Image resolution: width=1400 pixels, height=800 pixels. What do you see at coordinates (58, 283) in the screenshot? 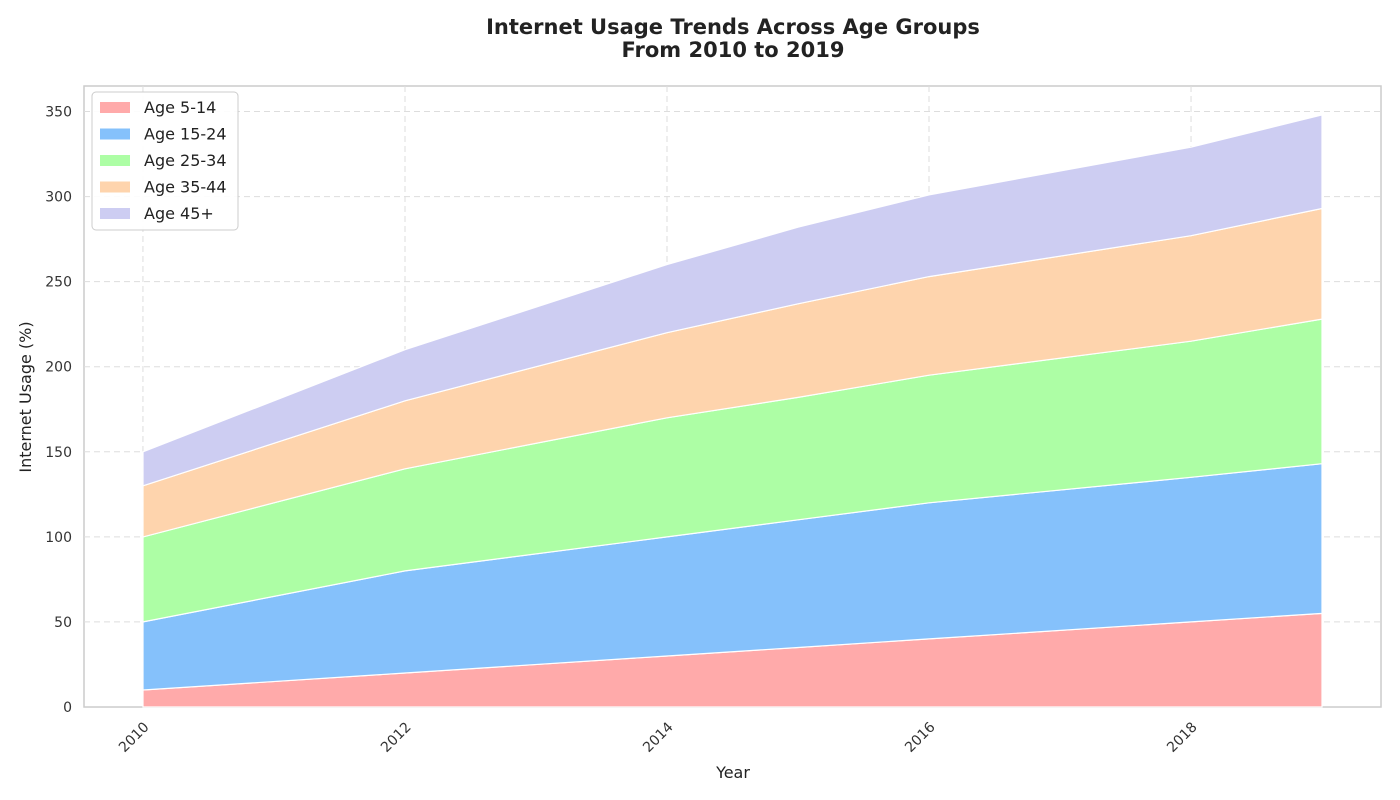
I see `y-tick-label: 250` at bounding box center [58, 283].